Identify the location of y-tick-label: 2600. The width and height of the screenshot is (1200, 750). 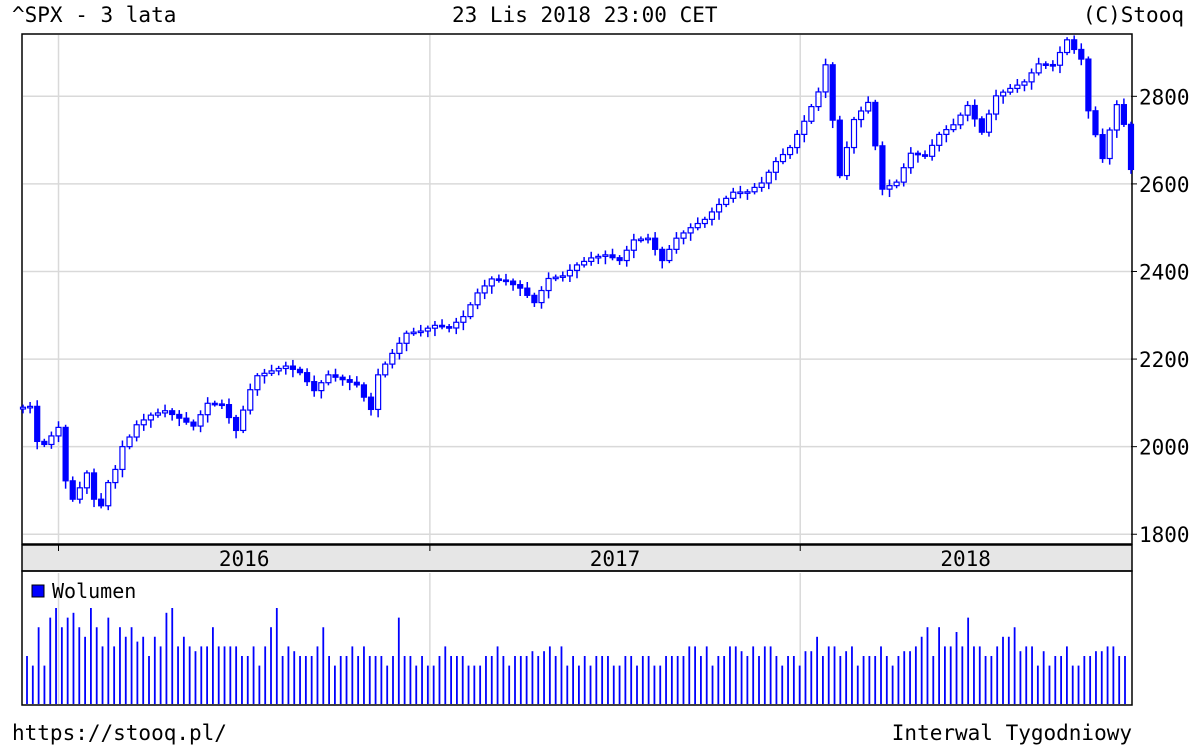
(1164, 185).